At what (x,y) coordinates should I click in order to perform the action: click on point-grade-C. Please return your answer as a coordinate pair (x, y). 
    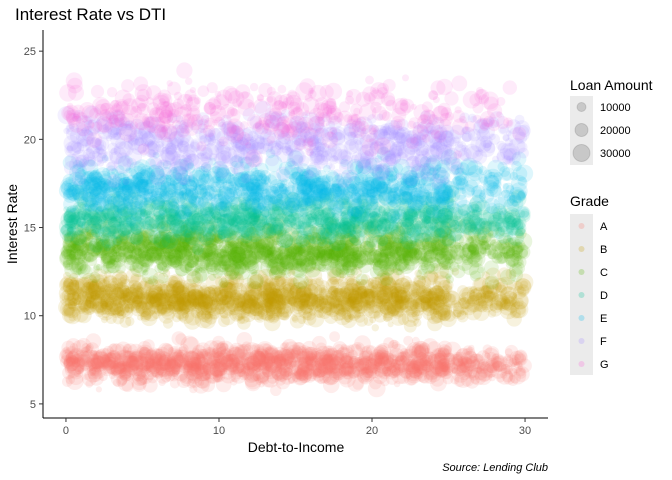
    Looking at the image, I should click on (472, 249).